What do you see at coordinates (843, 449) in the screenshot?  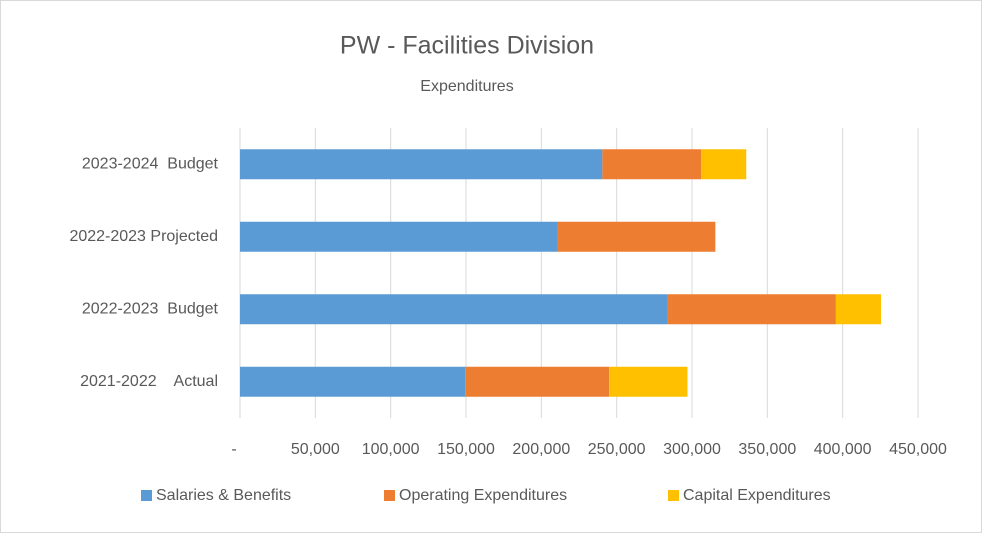 I see `x-tick-label: 400,000` at bounding box center [843, 449].